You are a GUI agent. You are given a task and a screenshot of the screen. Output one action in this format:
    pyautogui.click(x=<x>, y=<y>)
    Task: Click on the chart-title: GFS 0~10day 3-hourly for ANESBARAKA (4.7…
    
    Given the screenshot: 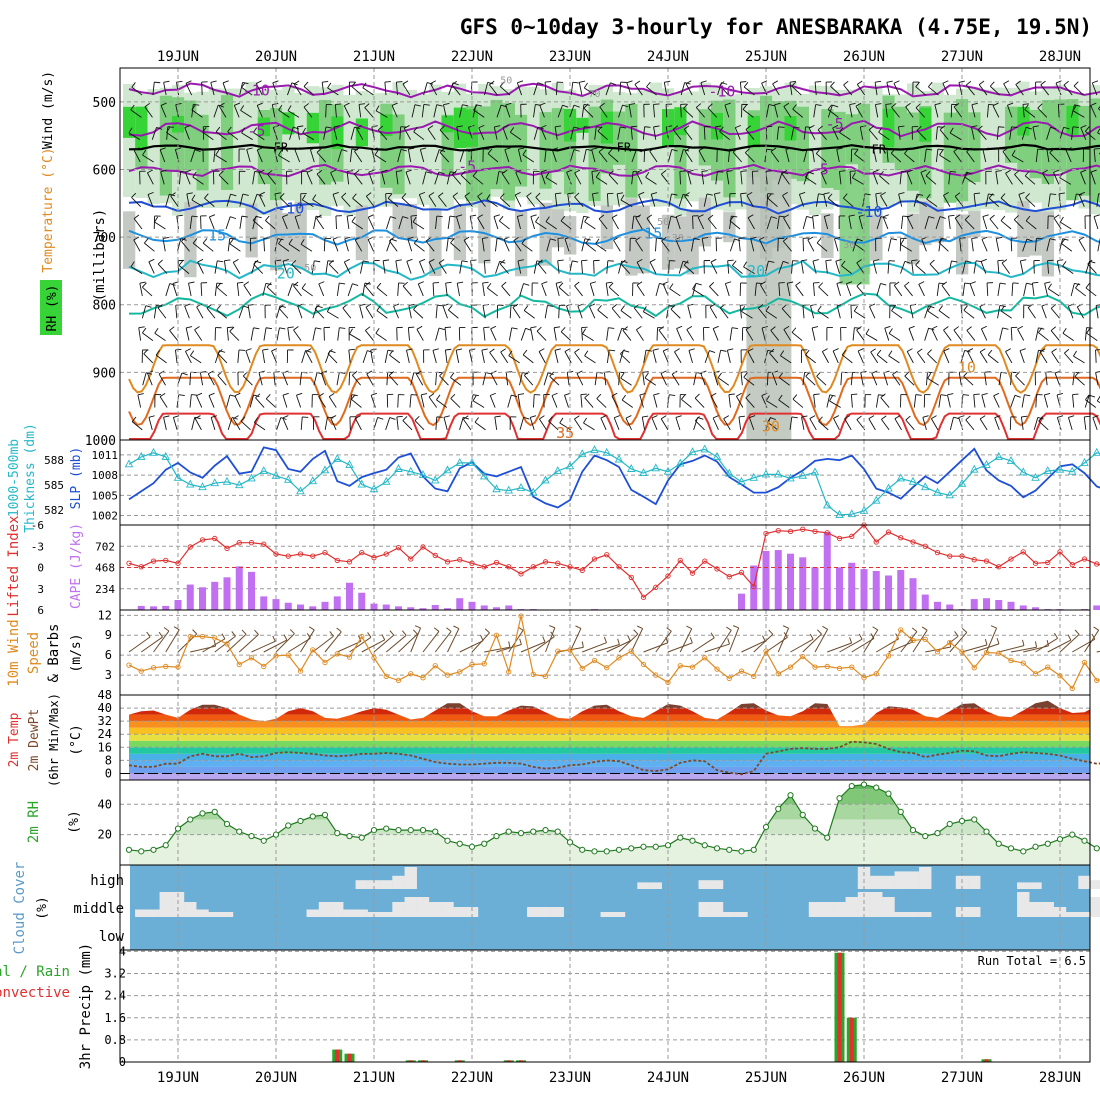 What is the action you would take?
    pyautogui.click(x=776, y=27)
    